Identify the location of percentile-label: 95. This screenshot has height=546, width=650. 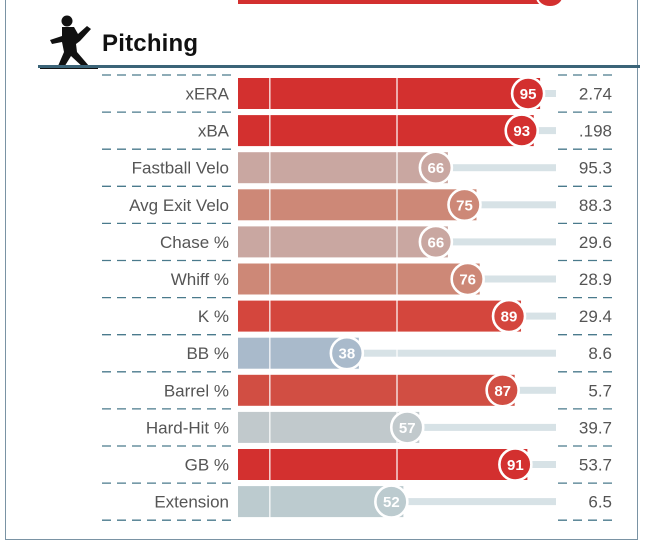
(528, 94).